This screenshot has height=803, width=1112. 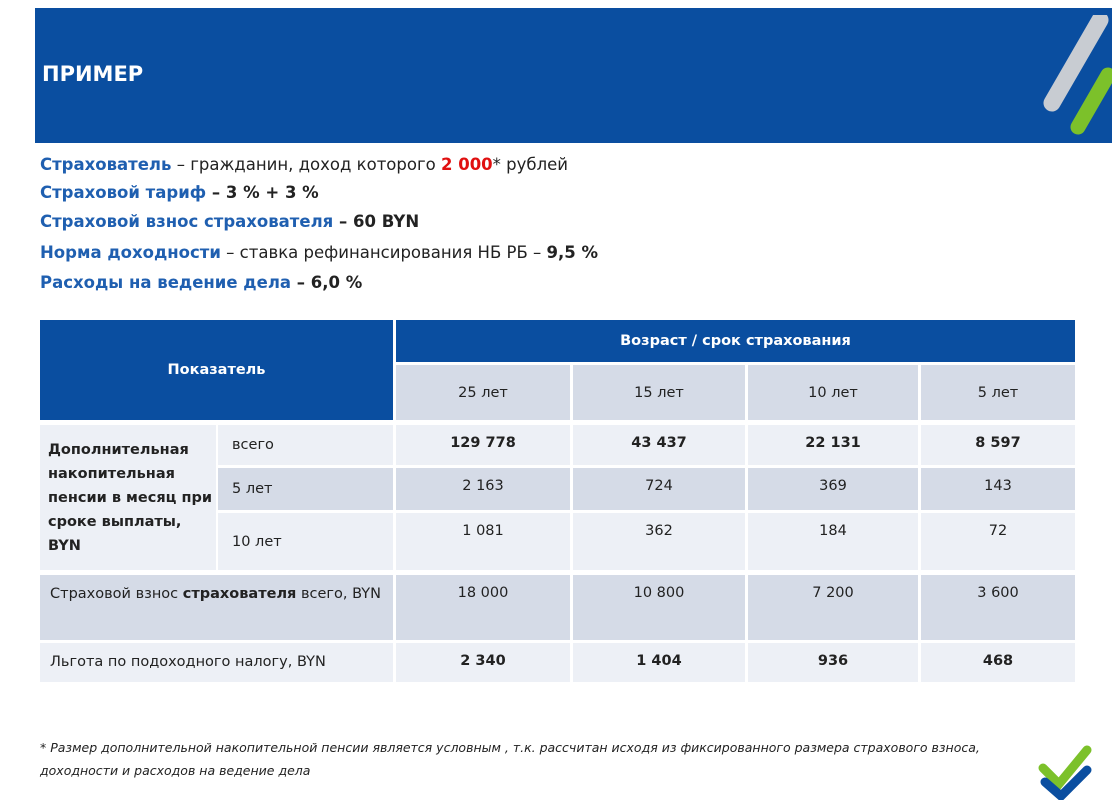 I want to click on row-label: всего, so click(x=305, y=445).